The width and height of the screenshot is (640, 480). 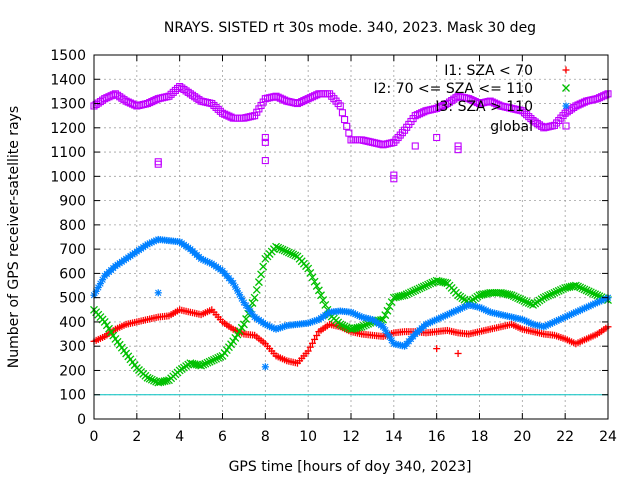 What do you see at coordinates (68, 129) in the screenshot?
I see `y-tick-label: 1200` at bounding box center [68, 129].